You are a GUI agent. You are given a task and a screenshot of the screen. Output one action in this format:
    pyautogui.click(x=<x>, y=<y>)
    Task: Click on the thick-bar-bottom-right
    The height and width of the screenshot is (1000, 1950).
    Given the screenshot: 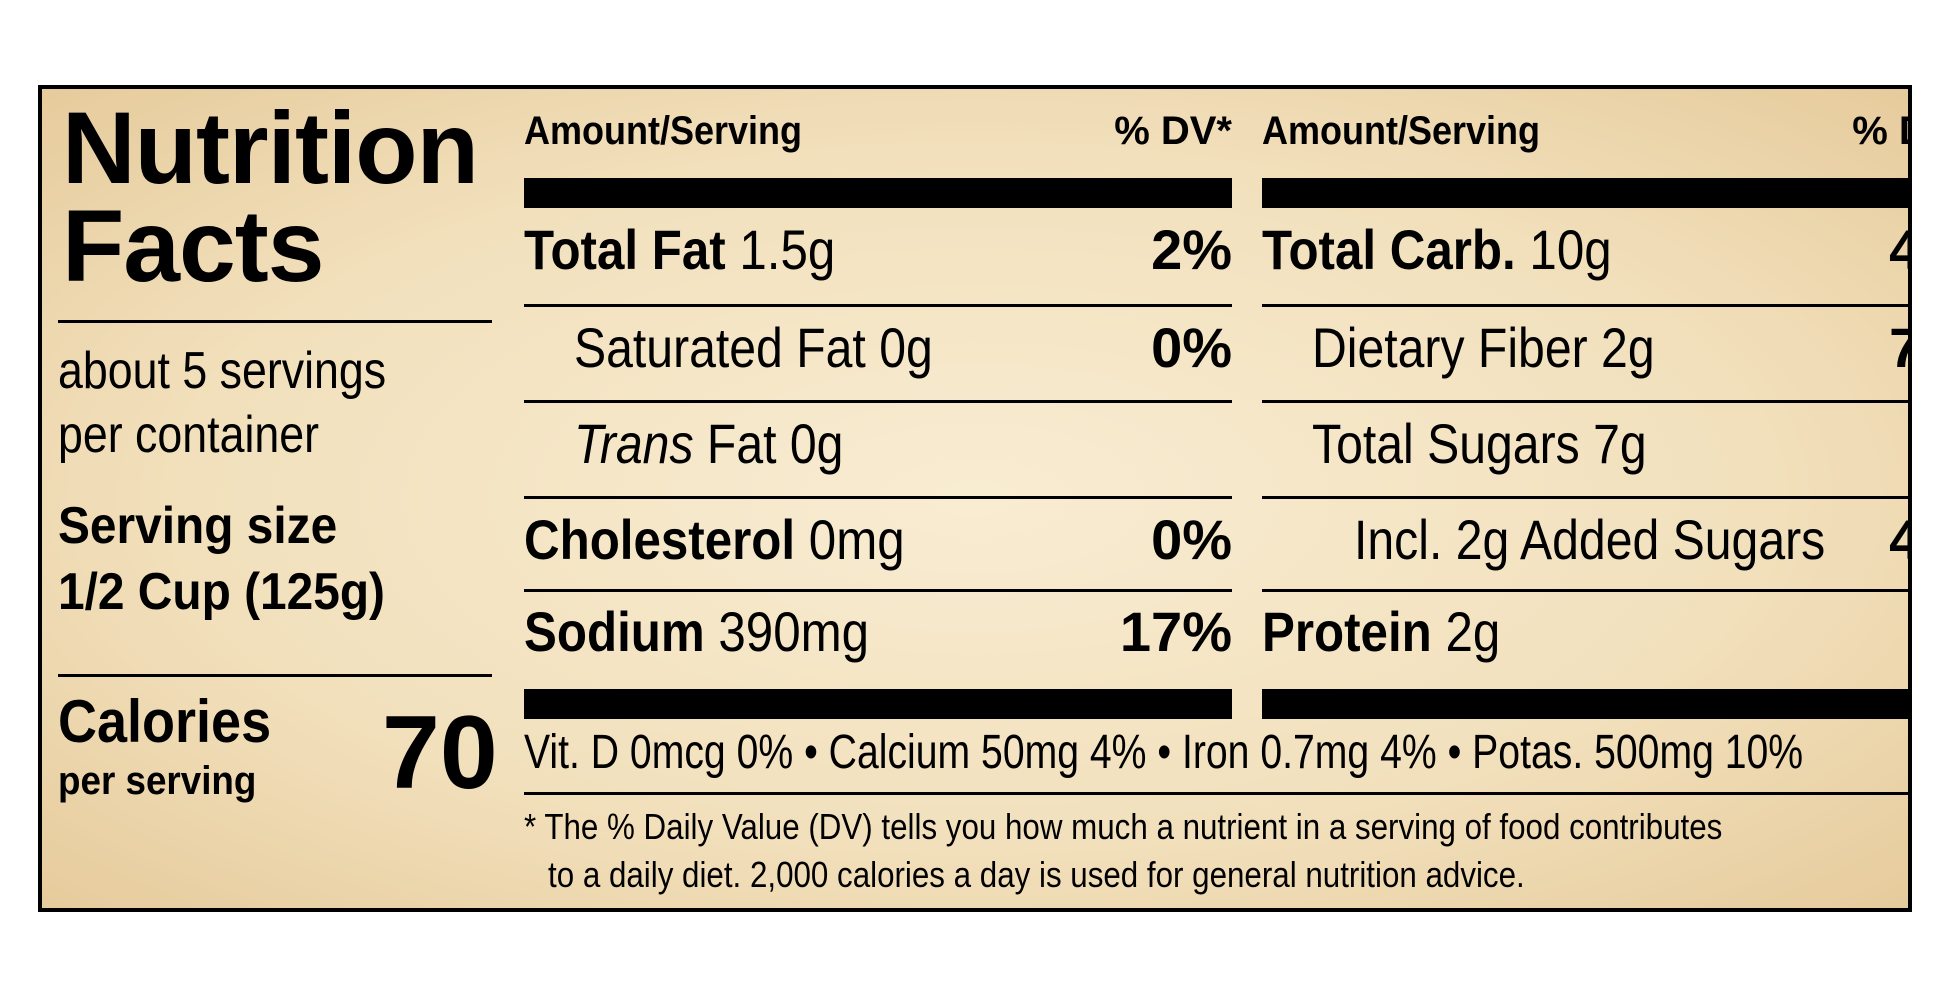 What is the action you would take?
    pyautogui.click(x=1585, y=704)
    